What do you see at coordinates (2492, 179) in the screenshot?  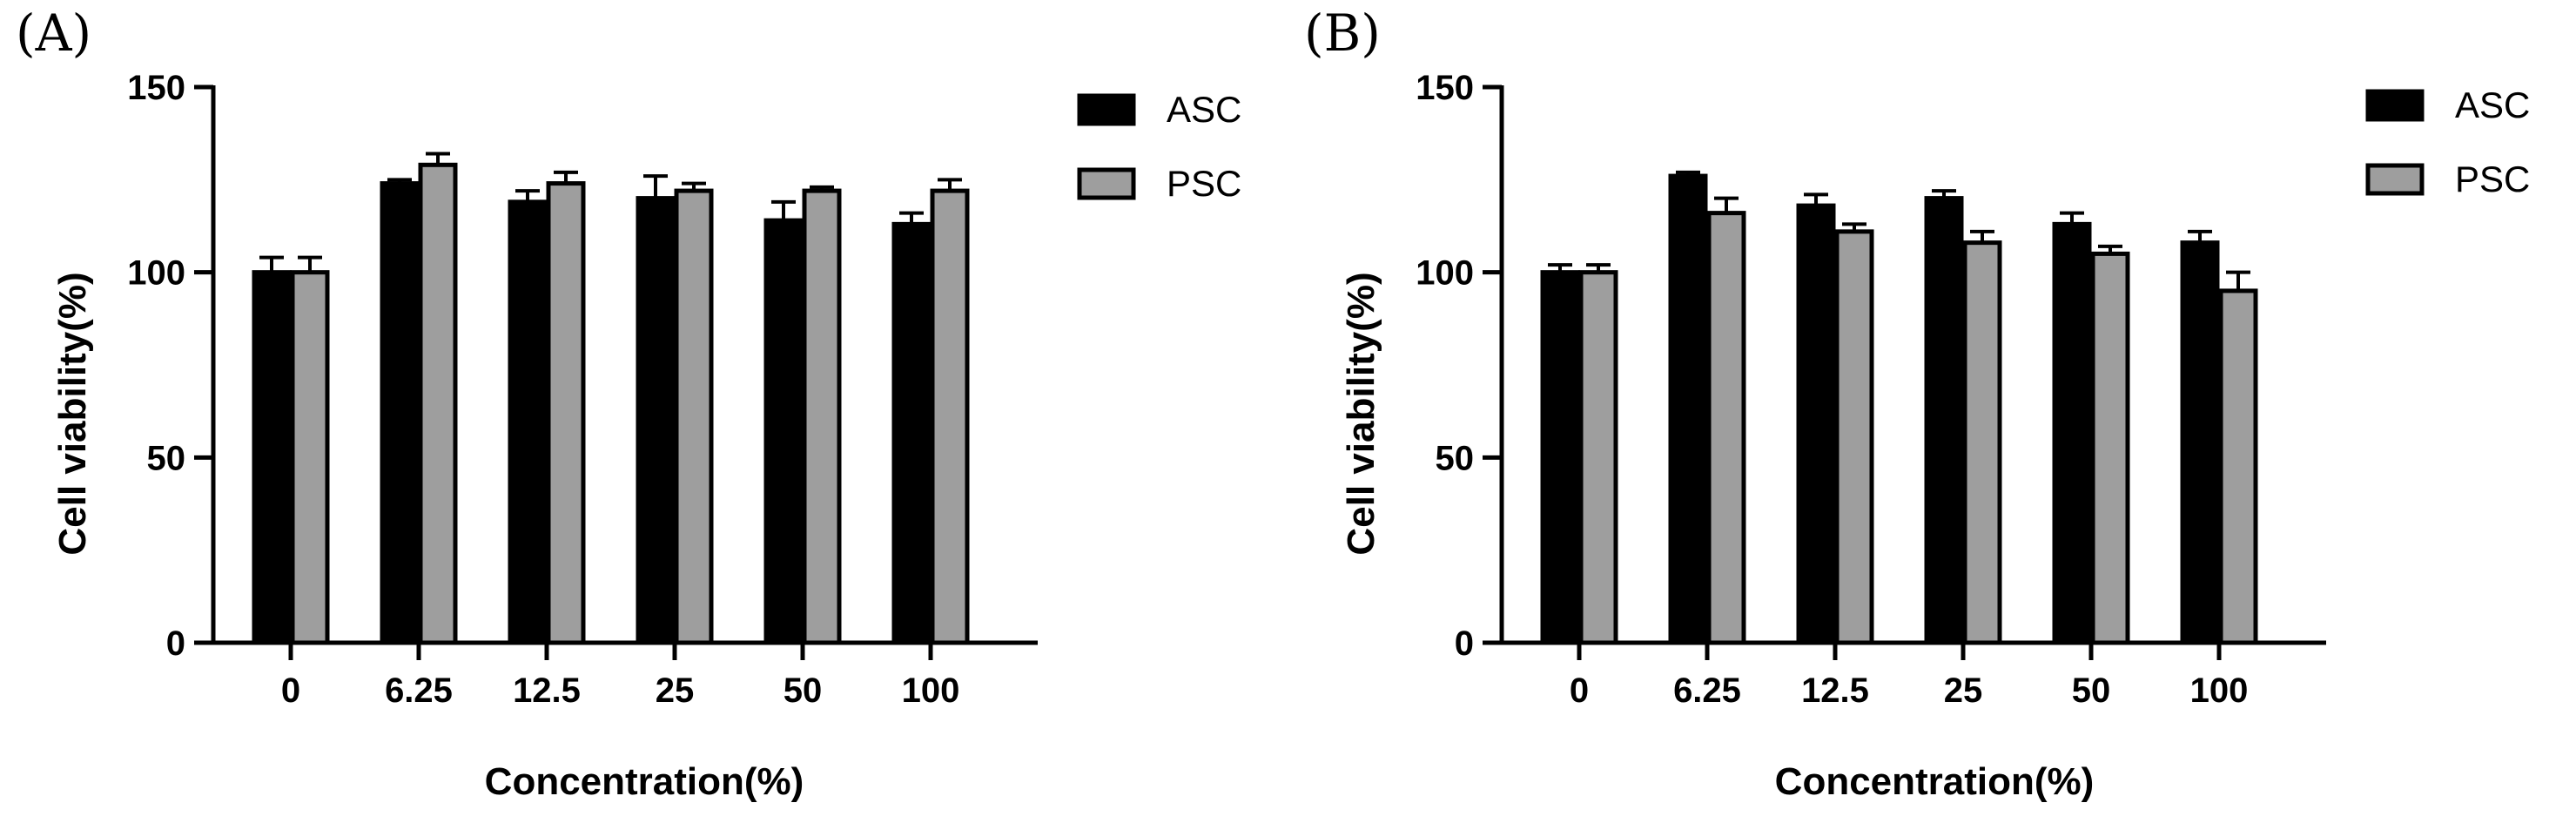 I see `legend-label-psc-b: PSC` at bounding box center [2492, 179].